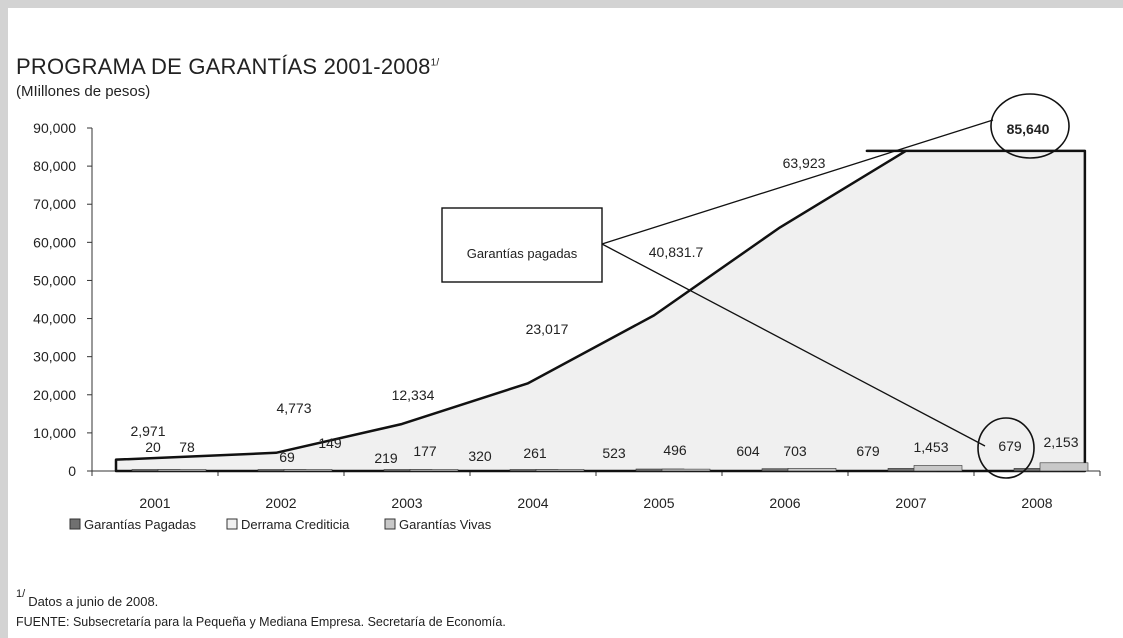 The height and width of the screenshot is (638, 1123). I want to click on x-tick-label: 2002, so click(280, 503).